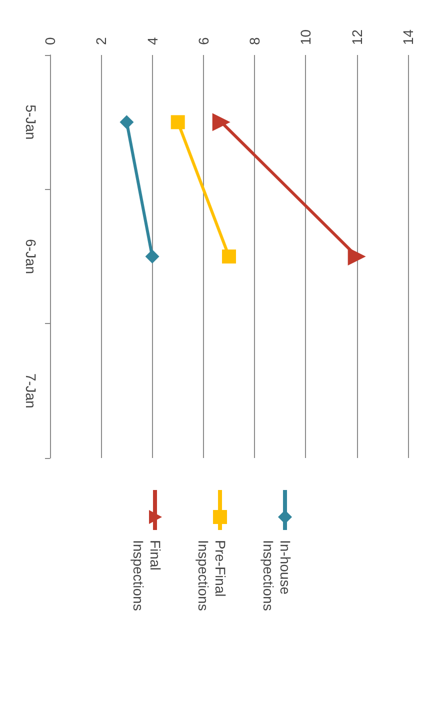 The width and height of the screenshot is (425, 721). I want to click on x-tick-label: 2, so click(101, 41).